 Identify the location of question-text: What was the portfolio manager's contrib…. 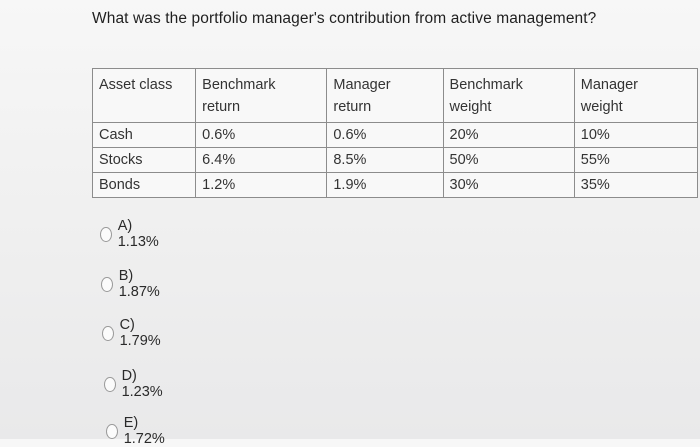
(344, 18).